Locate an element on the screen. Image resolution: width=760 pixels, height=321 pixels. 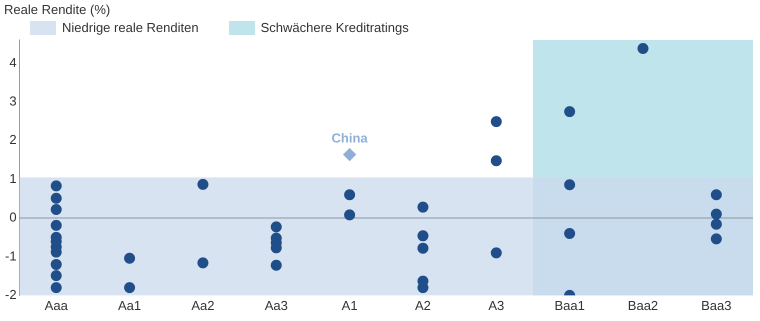
y-tick-label: -2 is located at coordinates (10, 294).